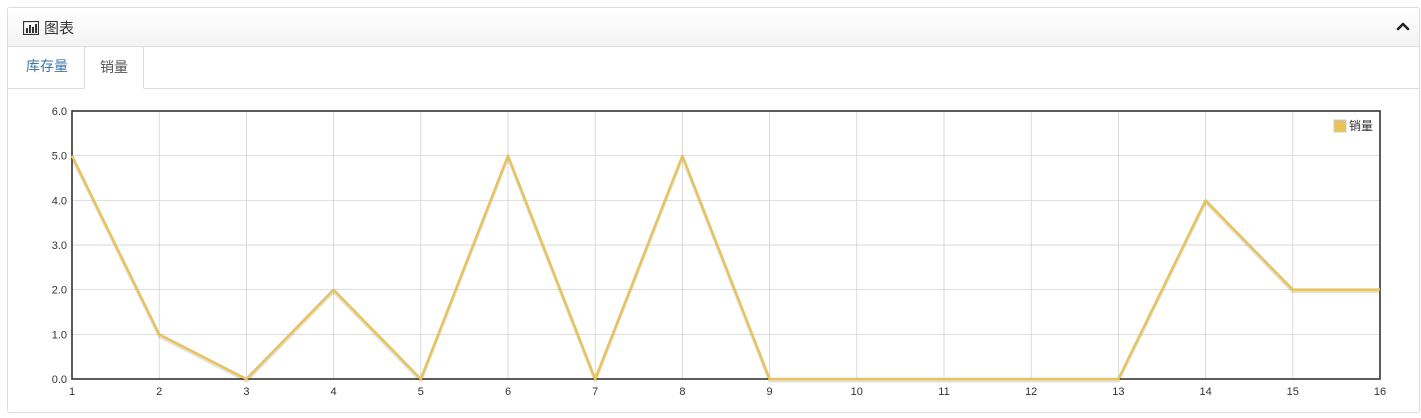 Image resolution: width=1421 pixels, height=418 pixels. What do you see at coordinates (508, 392) in the screenshot?
I see `x-tick-label: 6` at bounding box center [508, 392].